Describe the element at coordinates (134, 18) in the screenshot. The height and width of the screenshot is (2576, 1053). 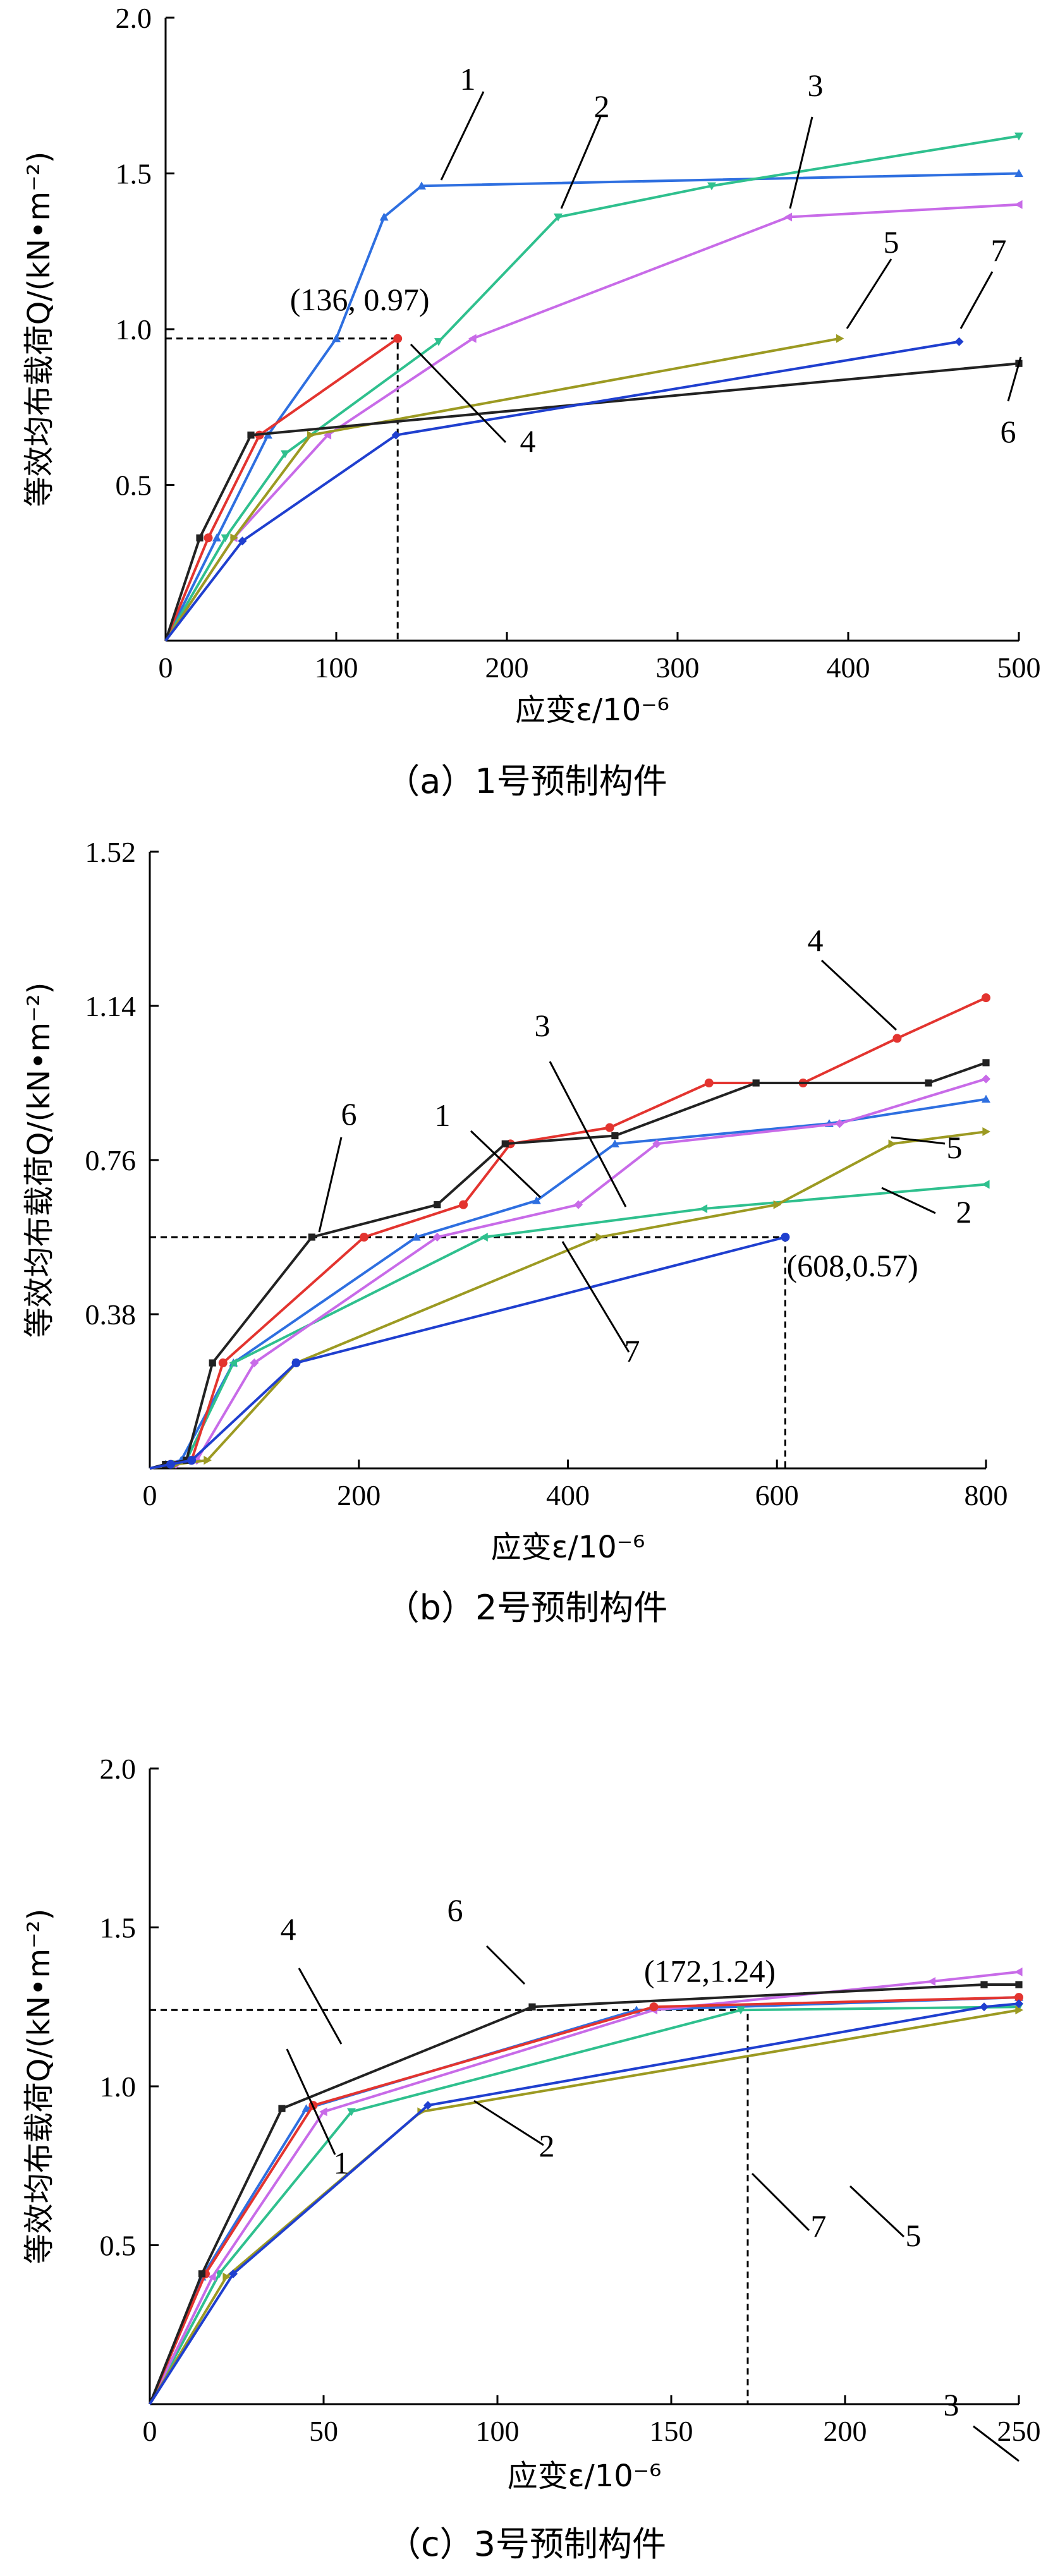
I see `y-tick-label: 2.0` at that location.